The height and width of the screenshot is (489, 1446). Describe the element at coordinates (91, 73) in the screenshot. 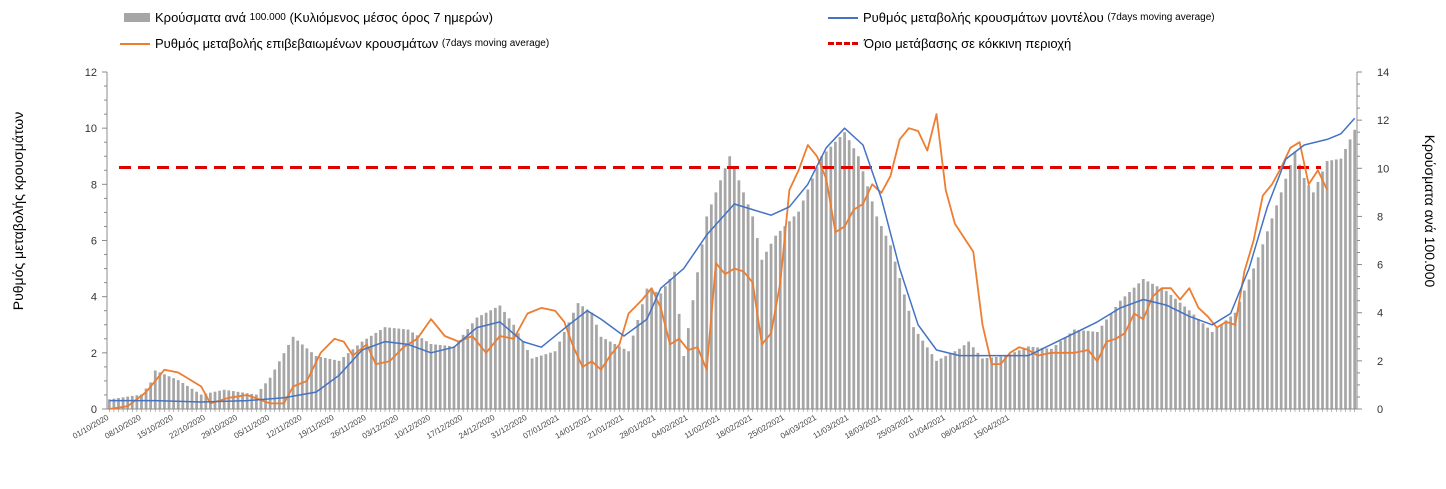

I see `y-left-tick-label: 12` at that location.